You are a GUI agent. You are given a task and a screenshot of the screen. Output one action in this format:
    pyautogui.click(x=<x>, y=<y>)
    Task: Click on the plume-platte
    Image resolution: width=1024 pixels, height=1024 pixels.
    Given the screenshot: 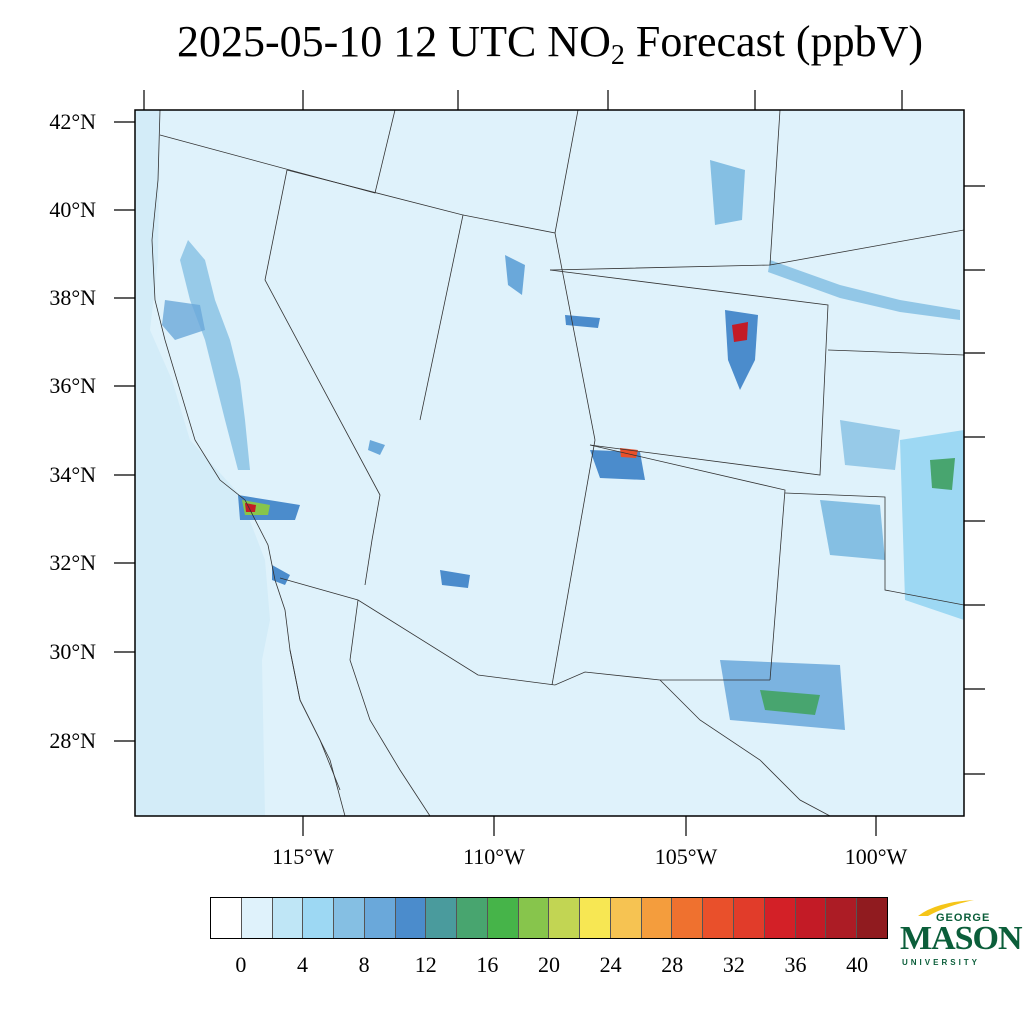 What is the action you would take?
    pyautogui.click(x=864, y=290)
    